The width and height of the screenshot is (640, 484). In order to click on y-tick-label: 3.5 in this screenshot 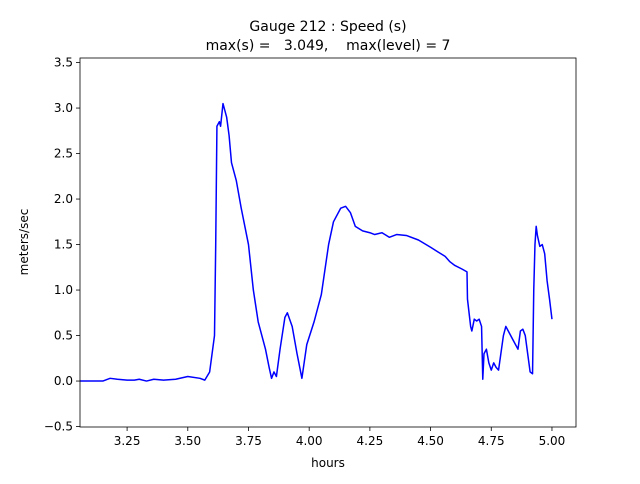, I will do `click(63, 63)`.